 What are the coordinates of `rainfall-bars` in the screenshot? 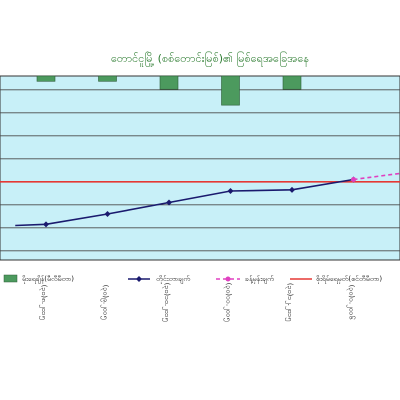 It's located at (169, 90).